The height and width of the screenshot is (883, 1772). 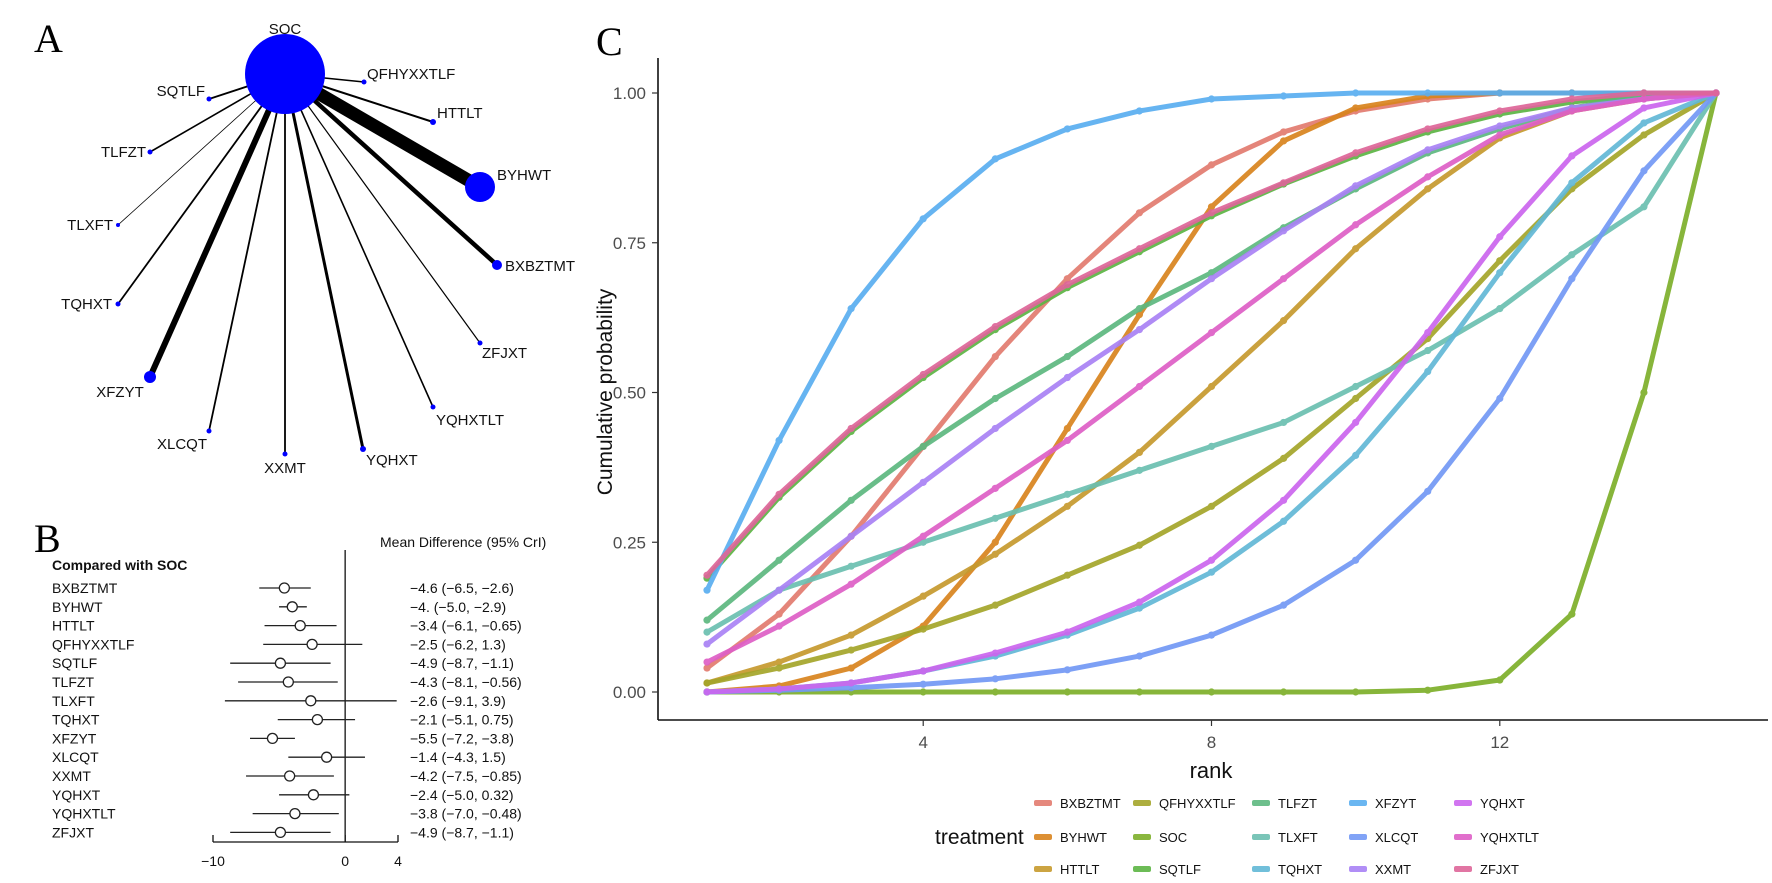 What do you see at coordinates (458, 607) in the screenshot?
I see `row-value-text: −4. (−5.0, −2.9)` at bounding box center [458, 607].